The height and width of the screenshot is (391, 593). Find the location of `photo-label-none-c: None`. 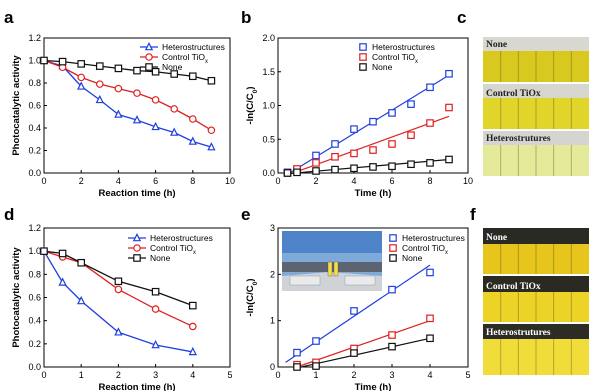

photo-label-none-c: None is located at coordinates (496, 45).